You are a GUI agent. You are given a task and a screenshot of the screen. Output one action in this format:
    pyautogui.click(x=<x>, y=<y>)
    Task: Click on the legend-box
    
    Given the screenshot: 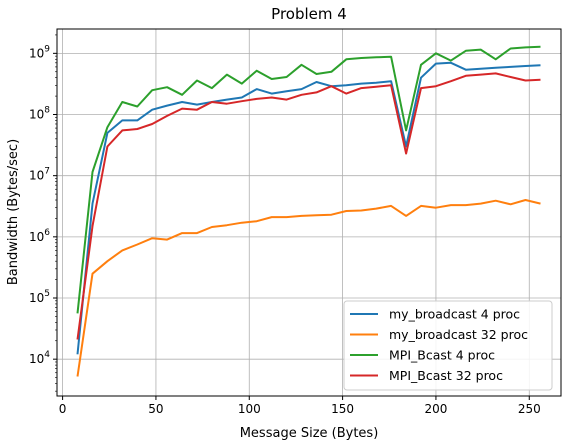 What is the action you would take?
    pyautogui.click(x=448, y=345)
    